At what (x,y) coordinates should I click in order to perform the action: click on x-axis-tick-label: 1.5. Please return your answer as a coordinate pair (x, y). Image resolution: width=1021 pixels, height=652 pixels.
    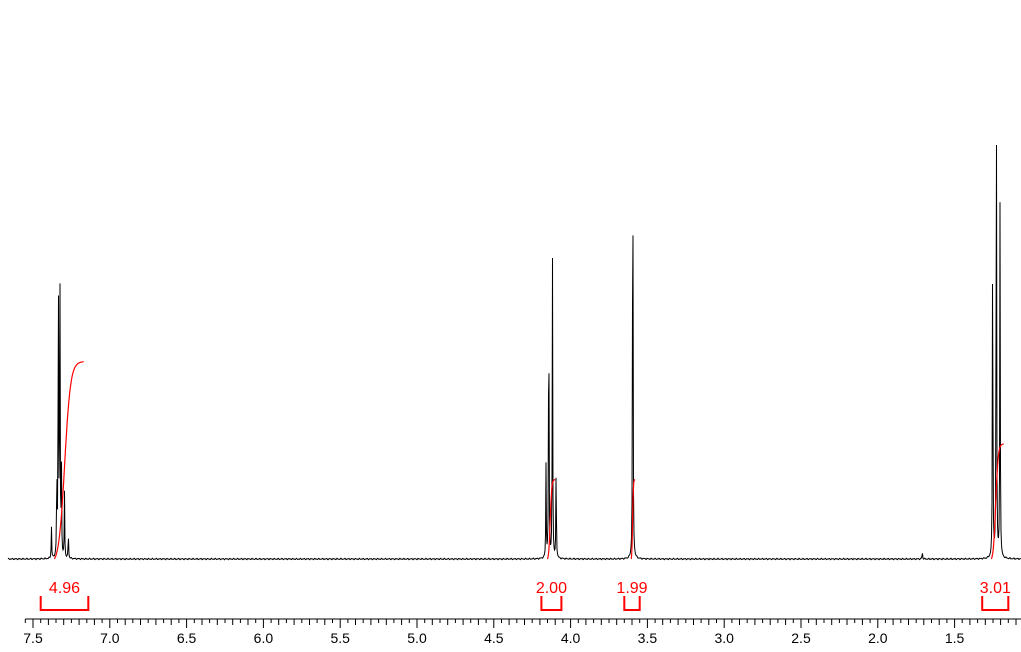
    Looking at the image, I should click on (955, 638).